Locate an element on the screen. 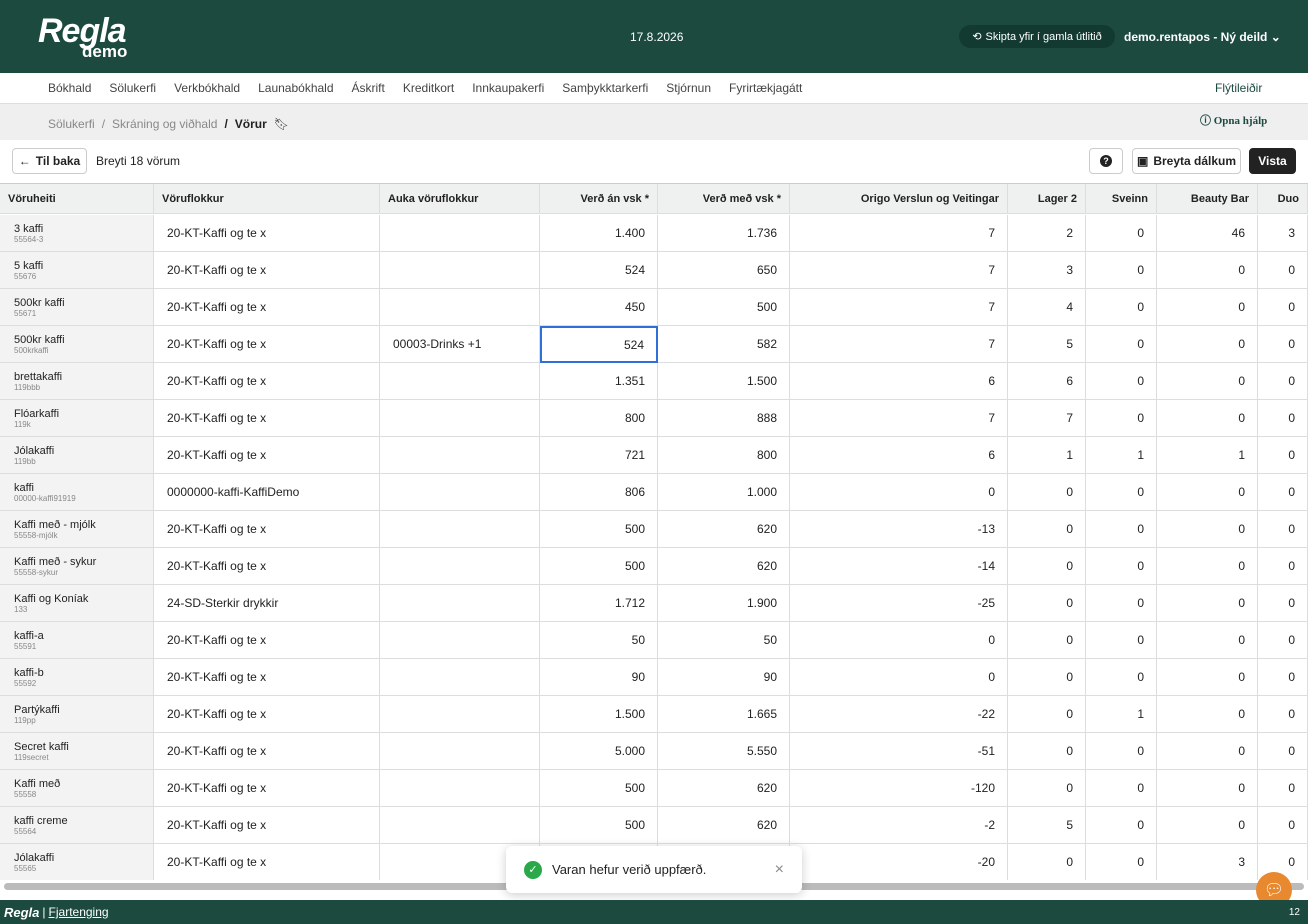 This screenshot has height=924, width=1308. nav-item: Áskrift is located at coordinates (368, 88).